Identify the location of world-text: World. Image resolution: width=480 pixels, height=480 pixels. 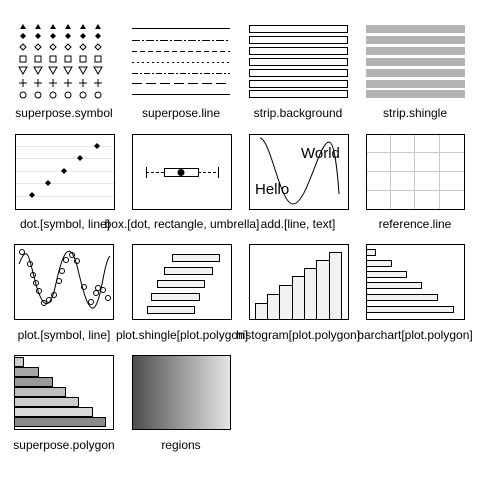
(320, 153).